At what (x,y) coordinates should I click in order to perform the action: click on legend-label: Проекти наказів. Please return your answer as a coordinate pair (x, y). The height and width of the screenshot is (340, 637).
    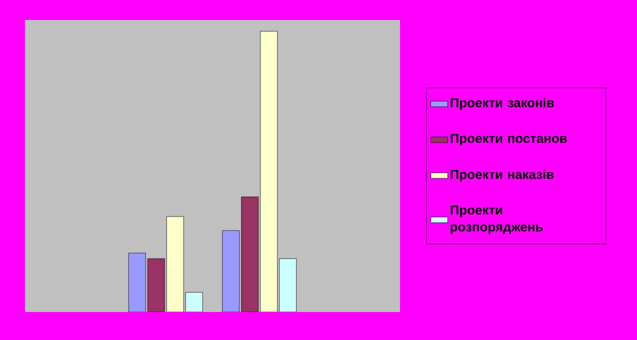
    Looking at the image, I should click on (502, 176).